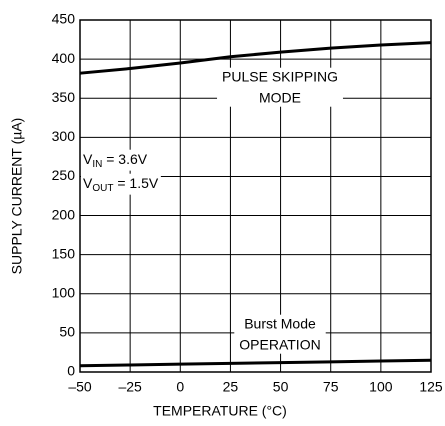 This screenshot has width=445, height=426. Describe the element at coordinates (130, 387) in the screenshot. I see `x-tick-label: –25` at that location.